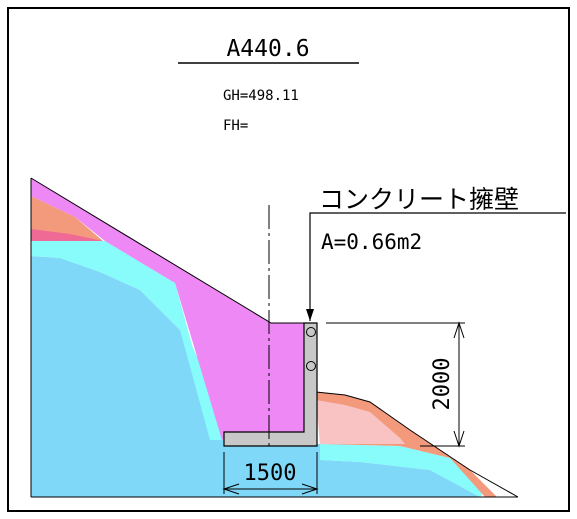  Describe the element at coordinates (442, 384) in the screenshot. I see `height-dimension-label: 2000` at that location.